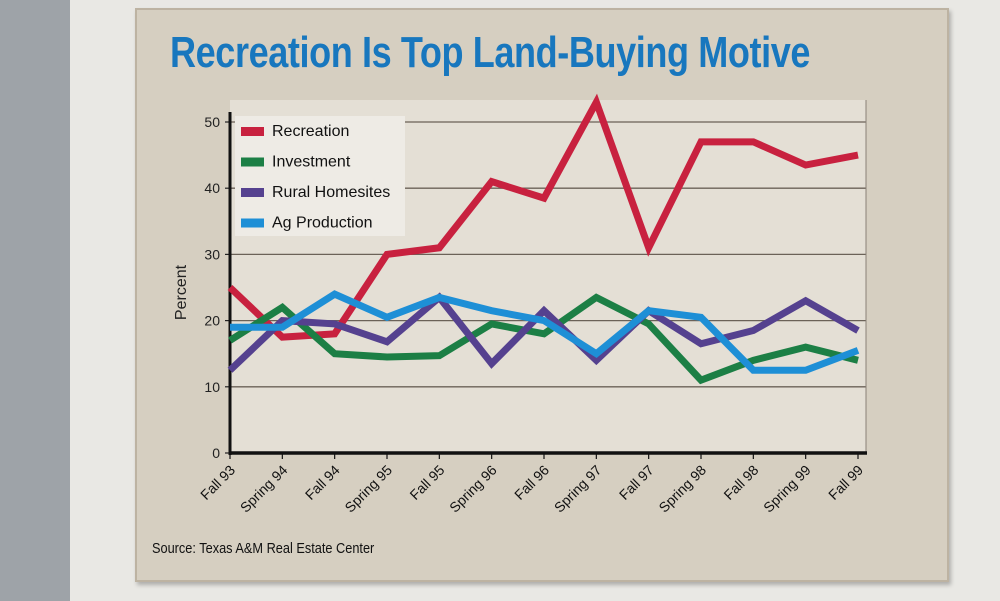  Describe the element at coordinates (787, 489) in the screenshot. I see `x-tick-label: Spring 99` at that location.